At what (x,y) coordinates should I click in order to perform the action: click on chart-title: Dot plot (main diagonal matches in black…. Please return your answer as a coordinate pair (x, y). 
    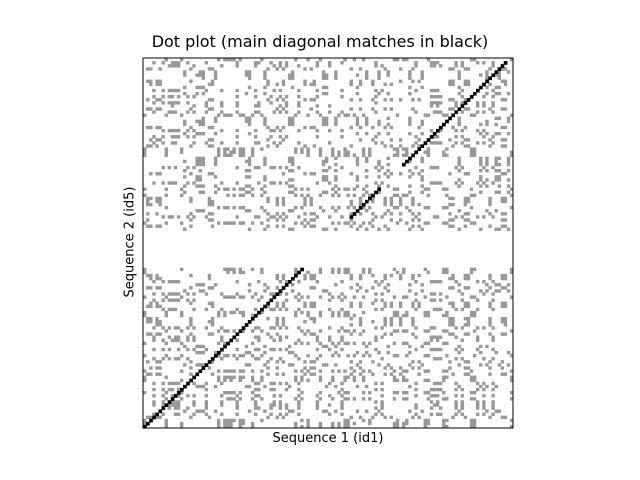
    Looking at the image, I should click on (320, 41).